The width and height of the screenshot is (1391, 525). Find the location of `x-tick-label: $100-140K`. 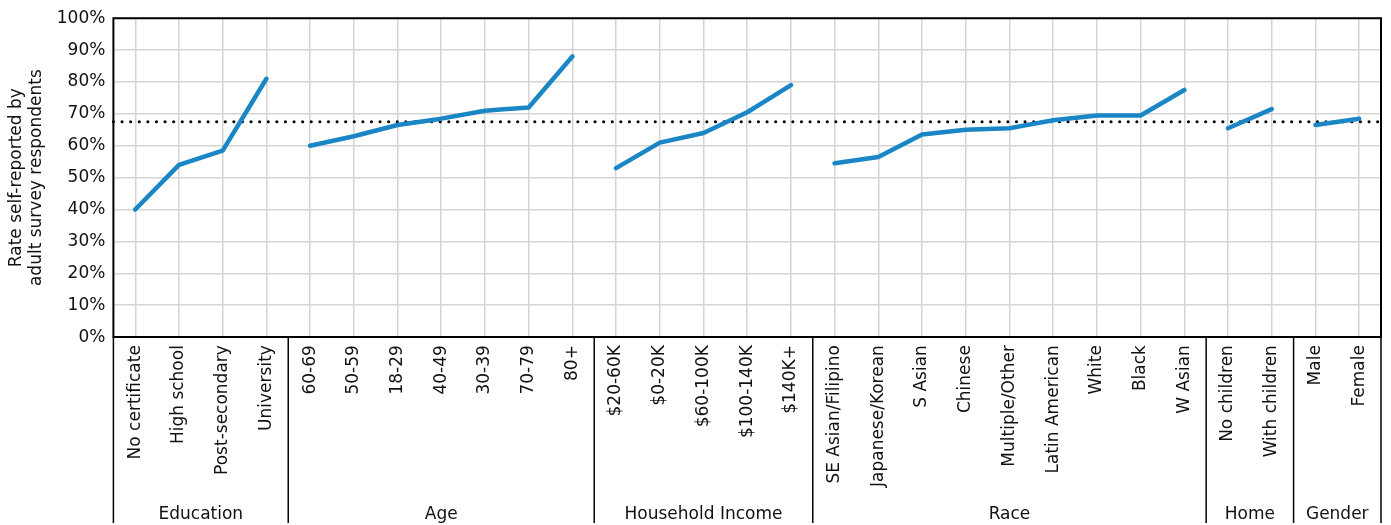

x-tick-label: $100-140K is located at coordinates (745, 391).